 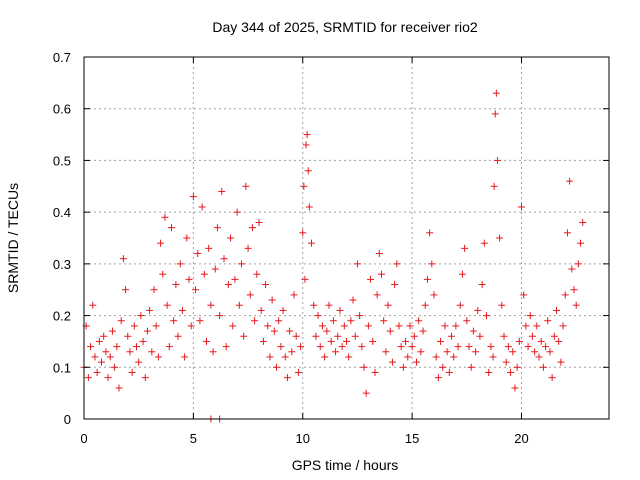 What do you see at coordinates (62, 264) in the screenshot?
I see `y-tick-label: 0.3` at bounding box center [62, 264].